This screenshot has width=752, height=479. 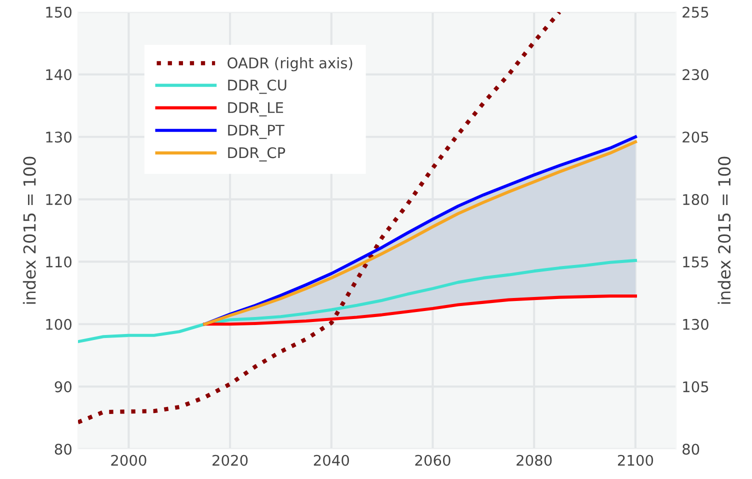 I want to click on legend-label: OADR (right axis), so click(x=290, y=64).